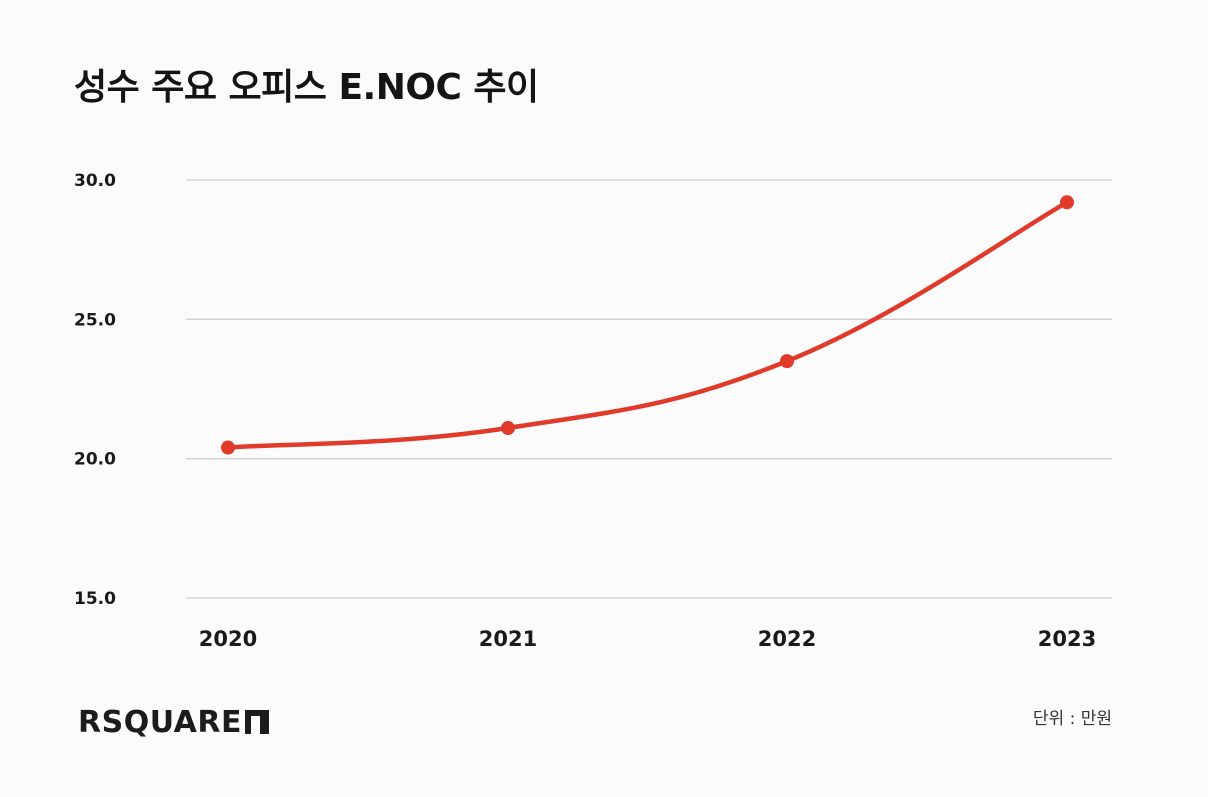 This screenshot has height=797, width=1208. What do you see at coordinates (256, 722) in the screenshot?
I see `logo-mark-icon` at bounding box center [256, 722].